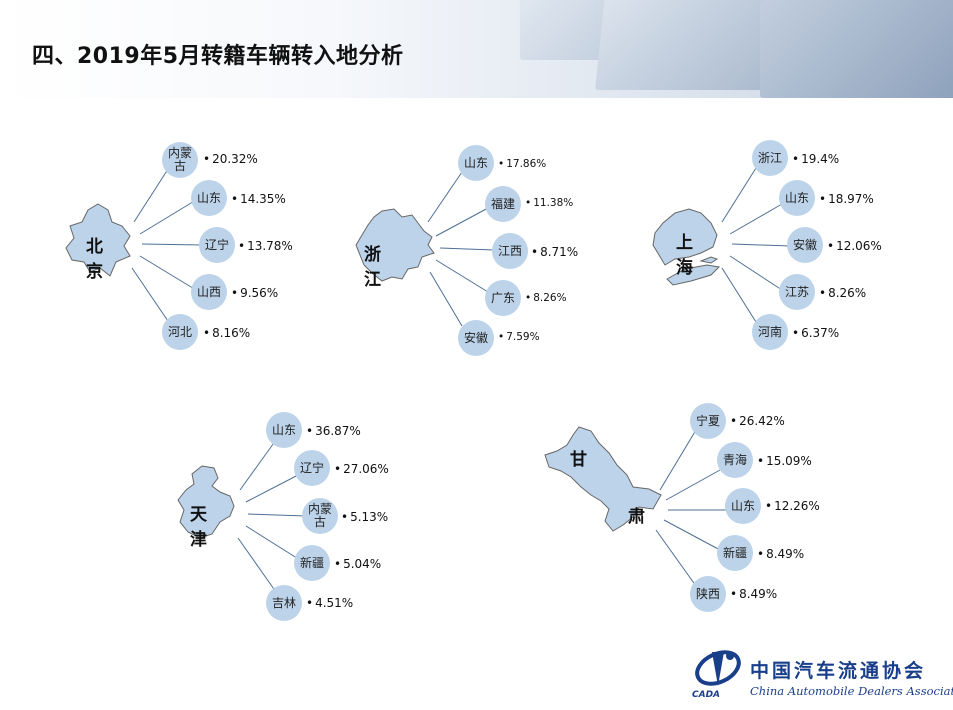 The image size is (953, 710). What do you see at coordinates (770, 158) in the screenshot?
I see `destination-node: 浙江` at bounding box center [770, 158].